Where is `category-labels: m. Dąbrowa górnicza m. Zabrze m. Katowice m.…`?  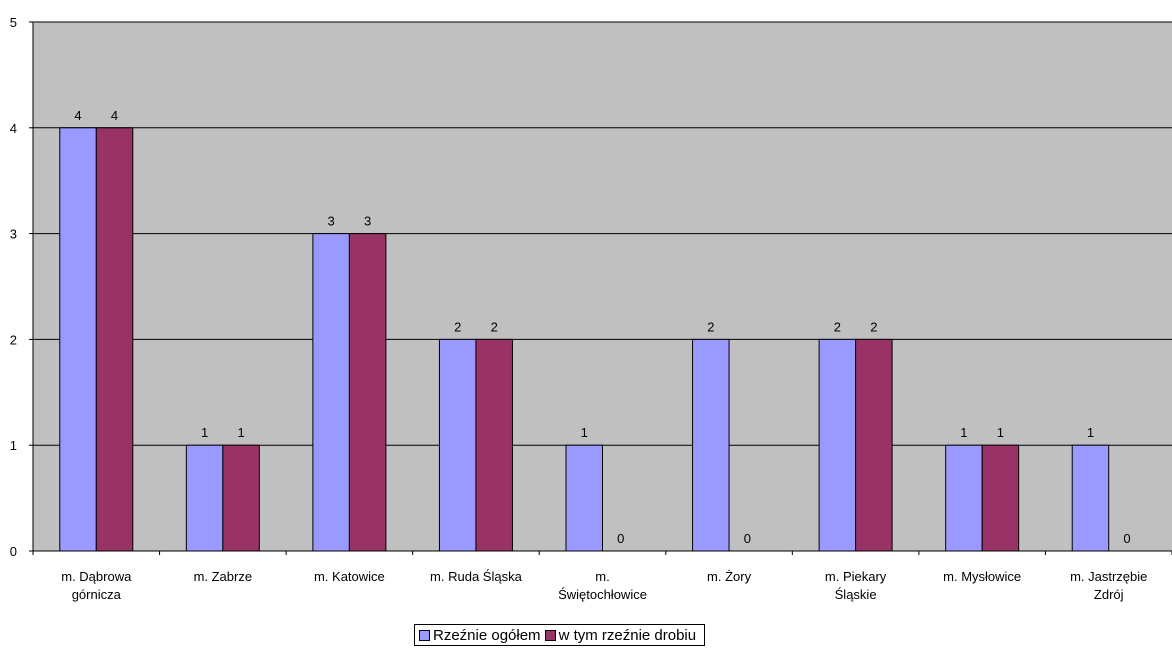 category-labels: m. Dąbrowa górnicza m. Zabrze m. Katowice m.… is located at coordinates (604, 585).